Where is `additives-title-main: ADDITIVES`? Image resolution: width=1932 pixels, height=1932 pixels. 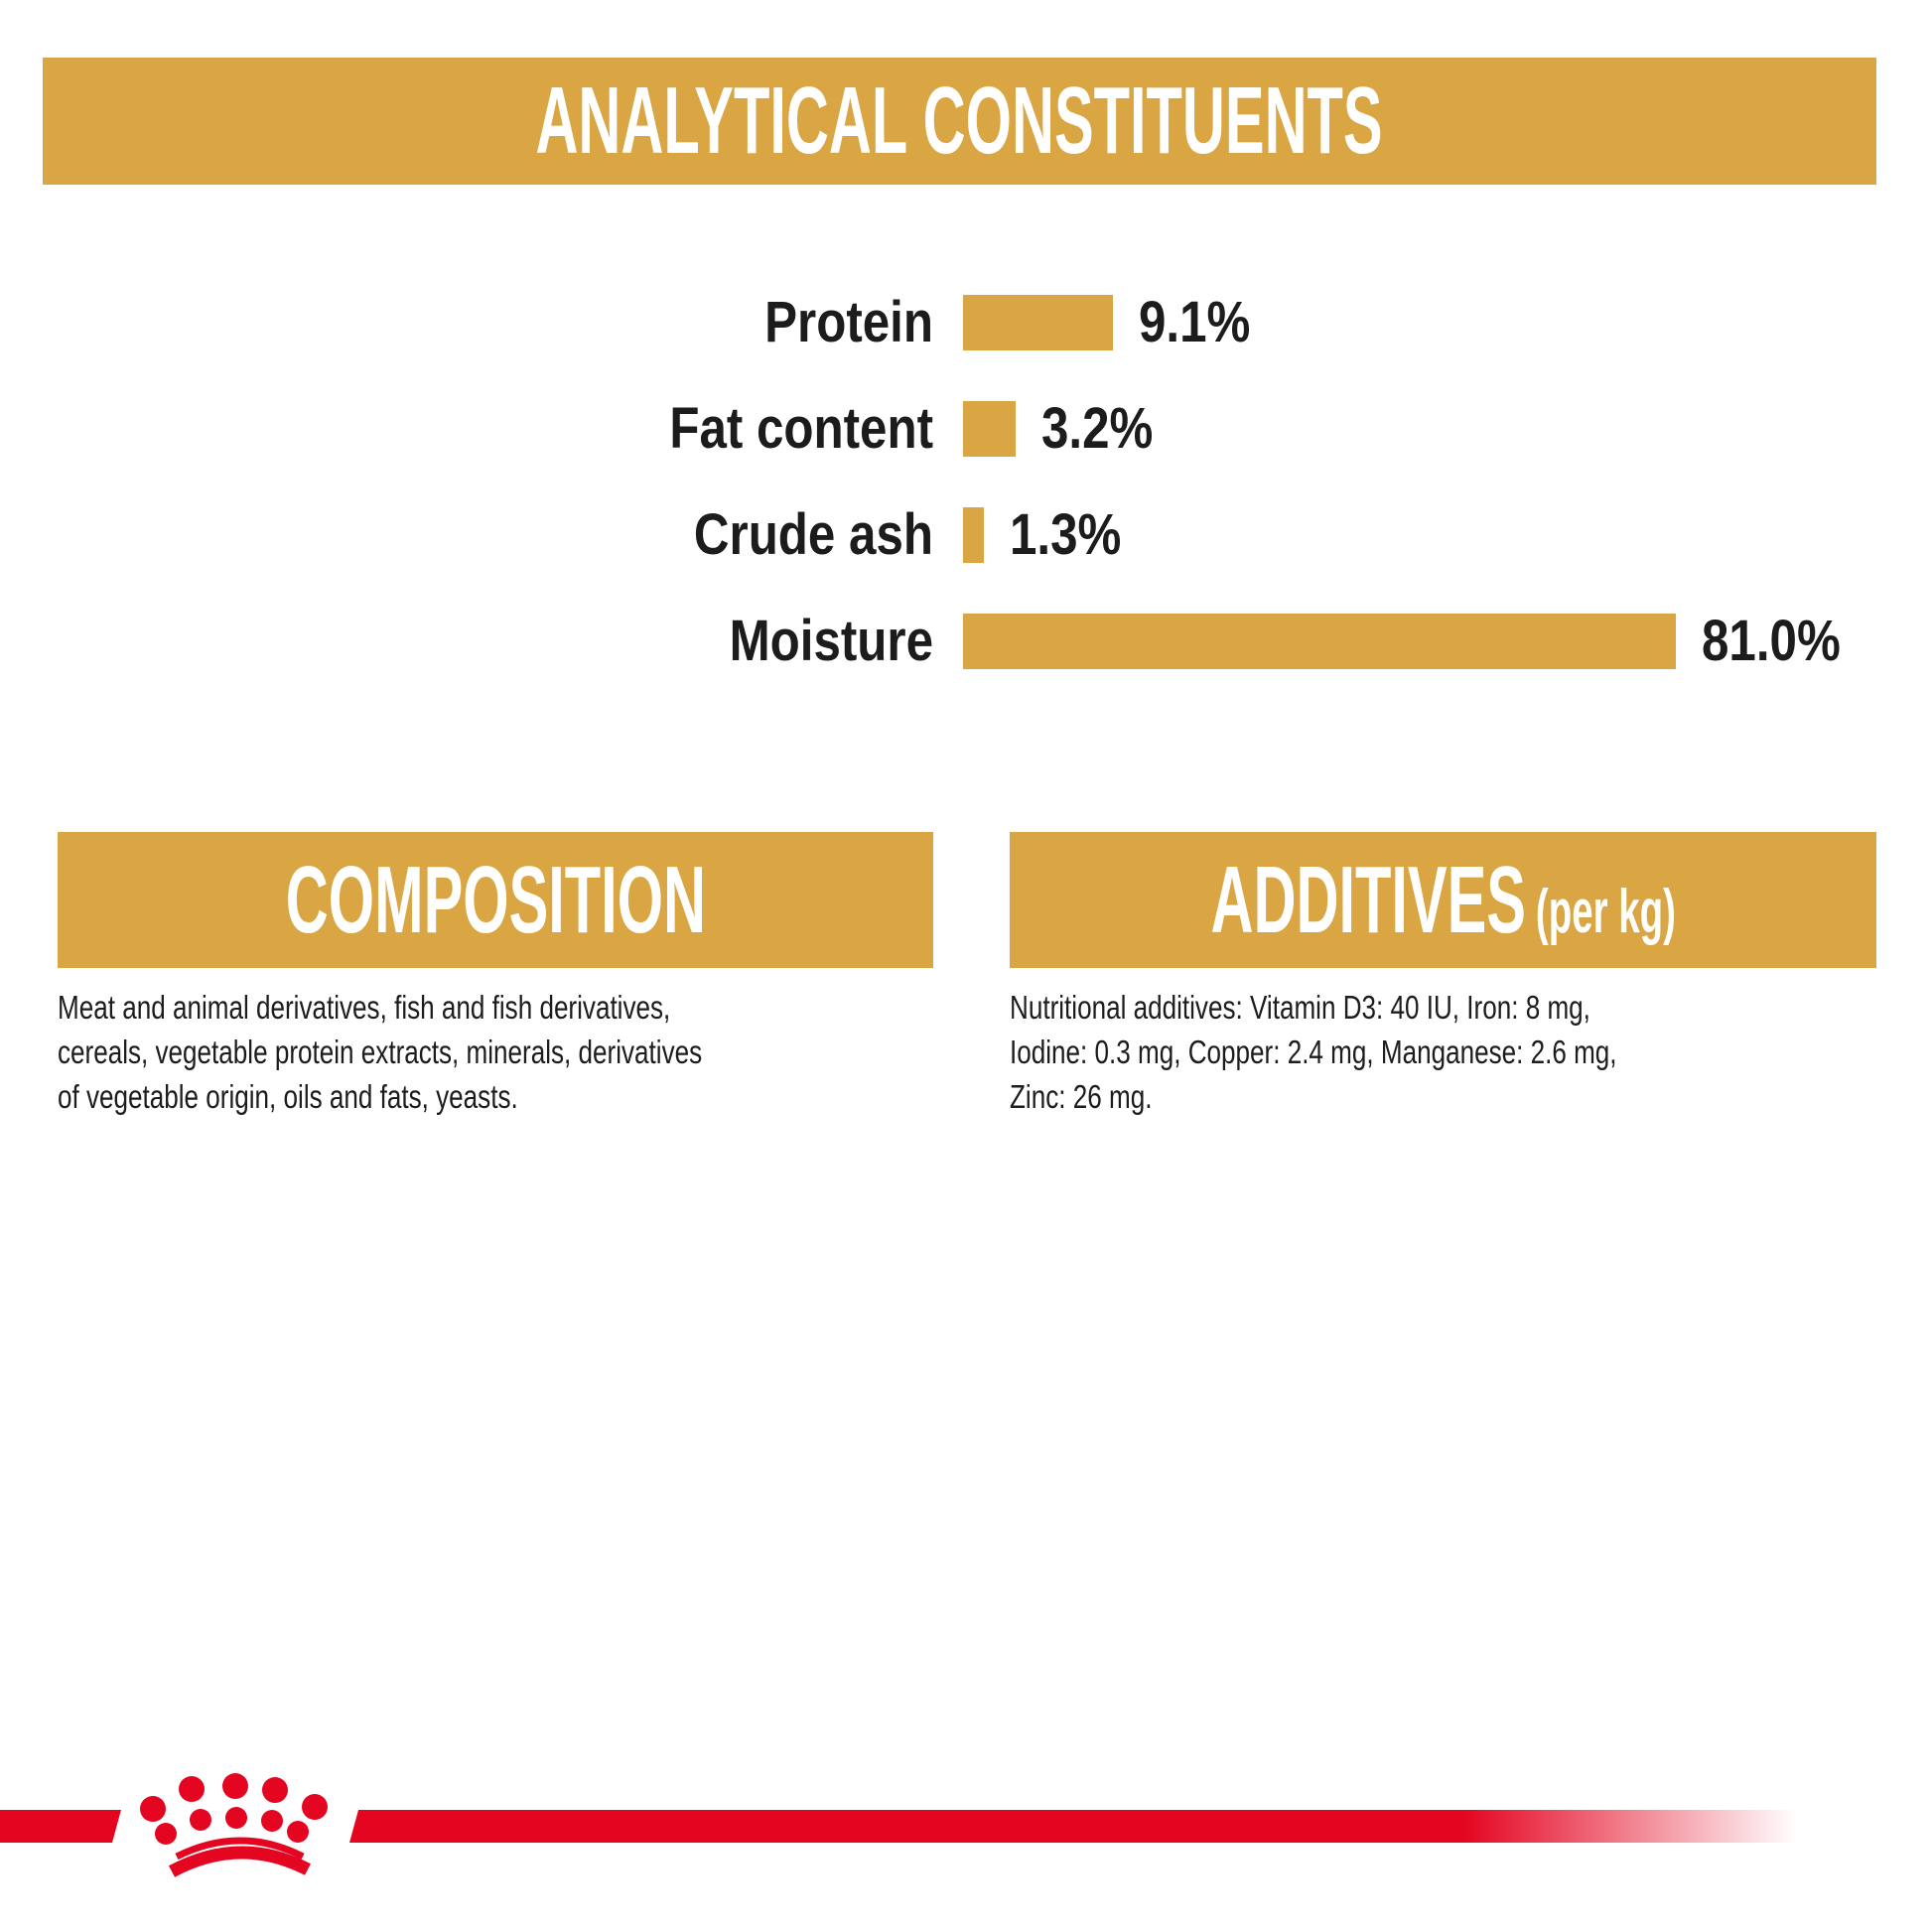
additives-title-main: ADDITIVES is located at coordinates (1368, 899).